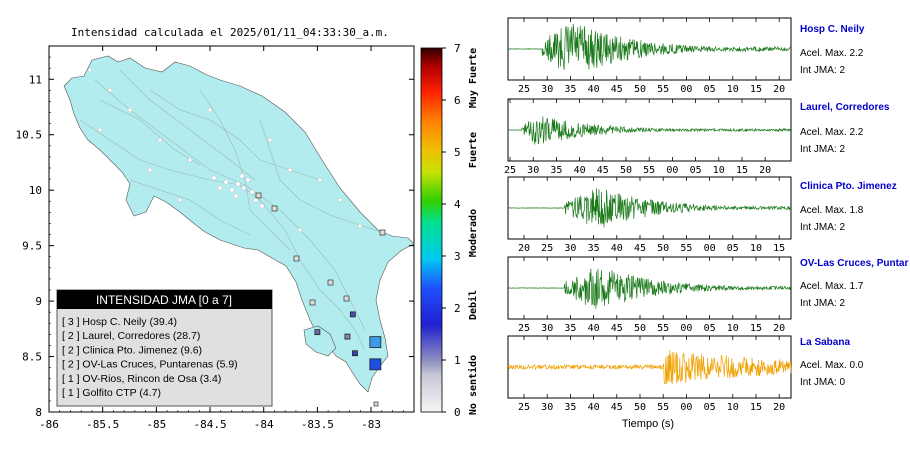 The width and height of the screenshot is (910, 460). I want to click on legend-item: [ 2 ] Laurel, Corredores (28.7), so click(131, 336).